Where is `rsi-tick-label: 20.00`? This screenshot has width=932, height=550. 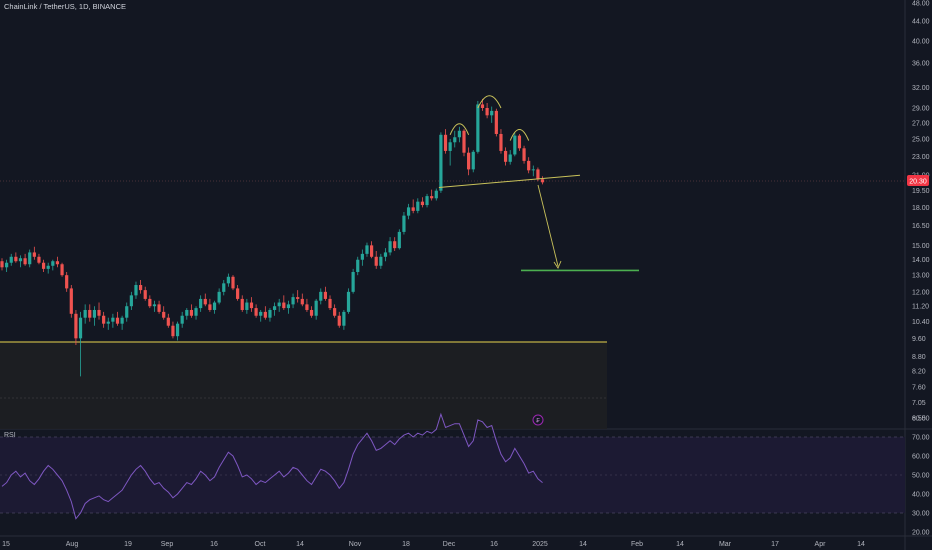 rsi-tick-label: 20.00 is located at coordinates (921, 533).